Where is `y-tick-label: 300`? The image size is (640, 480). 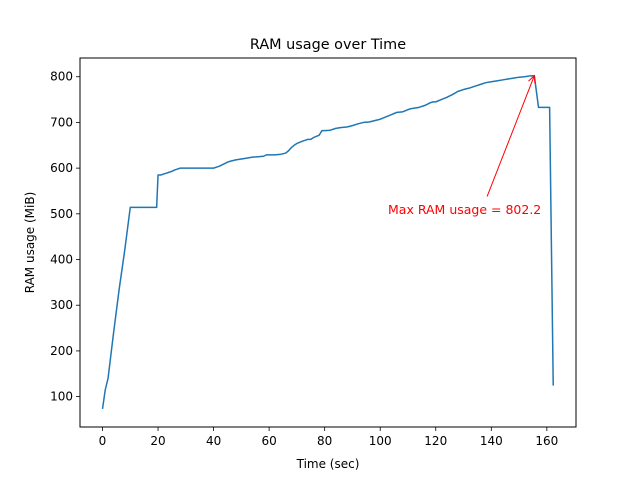
y-tick-label: 300 is located at coordinates (61, 305).